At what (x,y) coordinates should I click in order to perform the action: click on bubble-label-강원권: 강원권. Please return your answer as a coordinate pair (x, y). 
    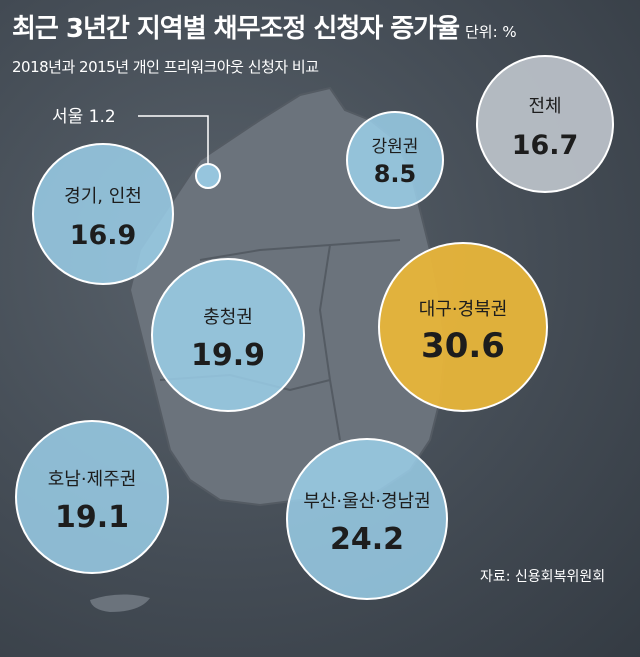
    Looking at the image, I should click on (395, 147).